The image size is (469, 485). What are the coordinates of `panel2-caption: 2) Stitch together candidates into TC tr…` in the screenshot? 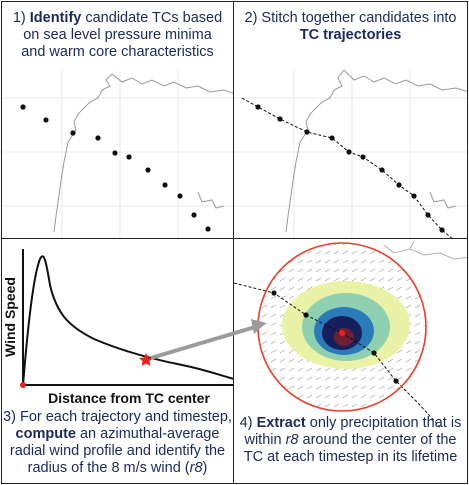 It's located at (350, 27).